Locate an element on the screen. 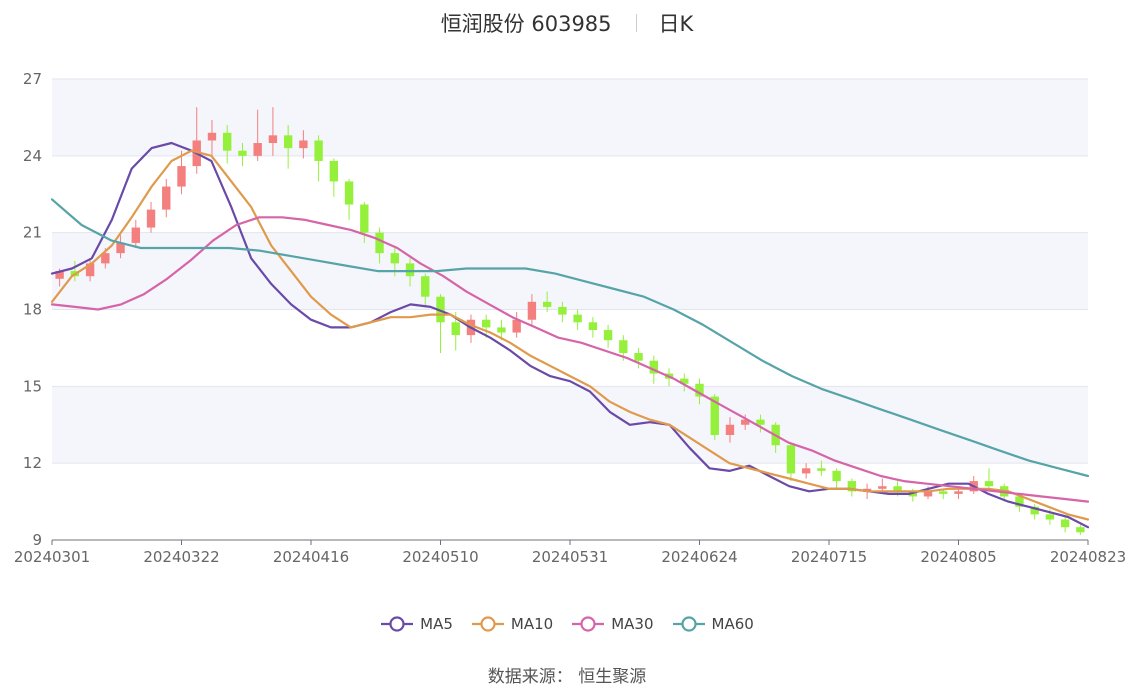  data-source-value: 恒生聚源 is located at coordinates (612, 677).